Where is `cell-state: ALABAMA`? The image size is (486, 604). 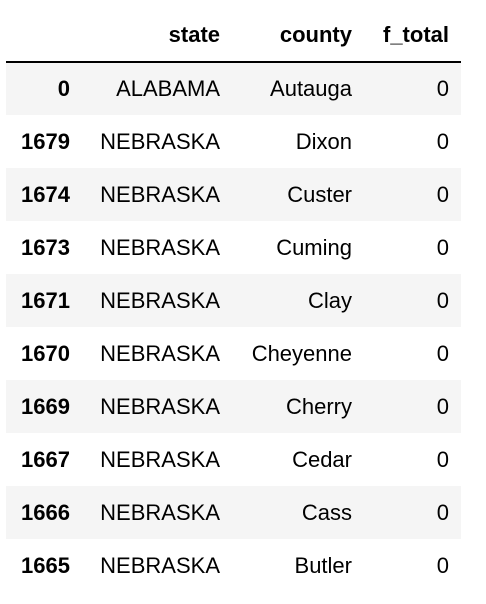 cell-state: ALABAMA is located at coordinates (168, 88).